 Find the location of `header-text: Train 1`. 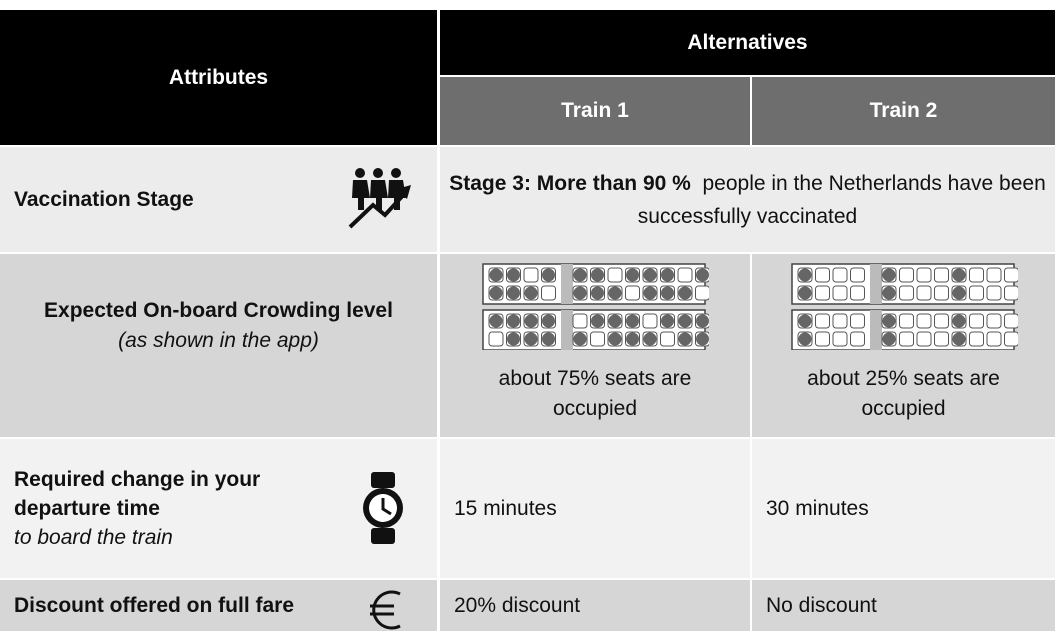

header-text: Train 1 is located at coordinates (595, 110).